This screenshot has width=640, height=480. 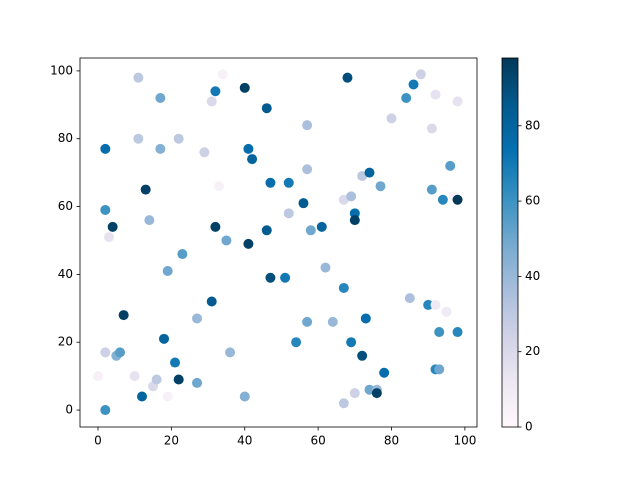 I want to click on y-tick-label: 20, so click(x=65, y=342).